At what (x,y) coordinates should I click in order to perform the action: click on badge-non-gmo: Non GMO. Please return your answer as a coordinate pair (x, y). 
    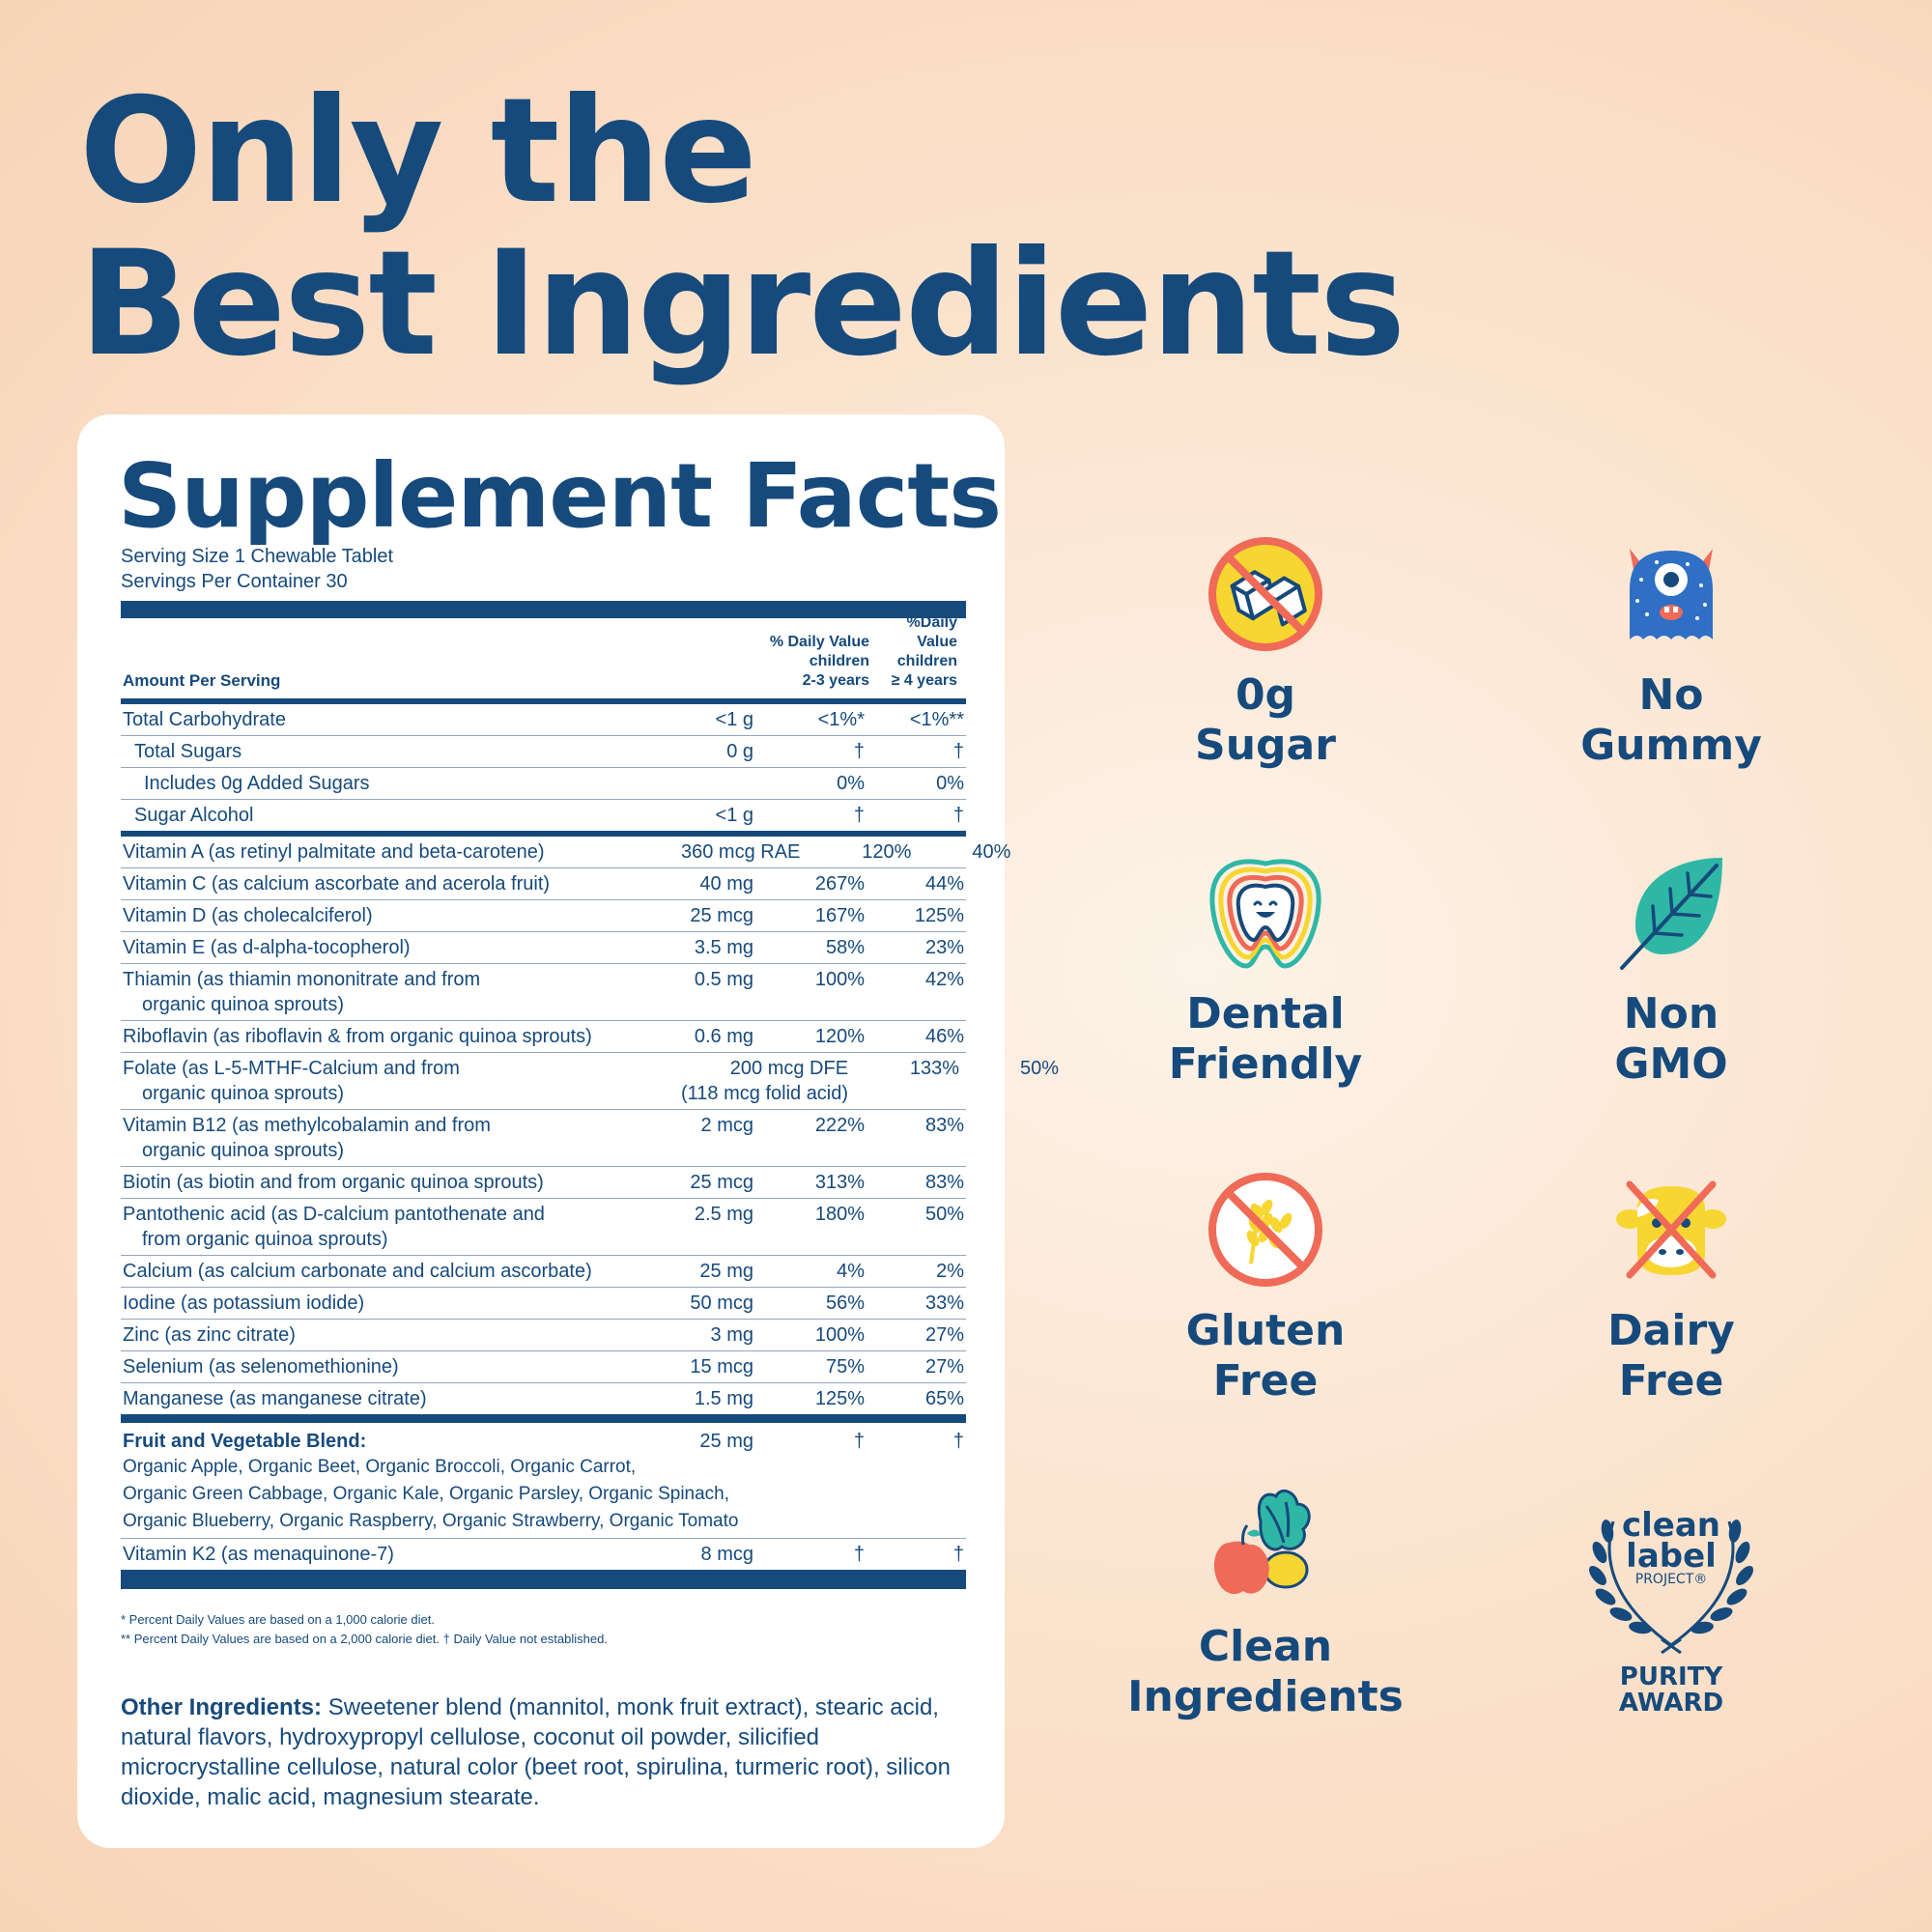
    Looking at the image, I should click on (1671, 970).